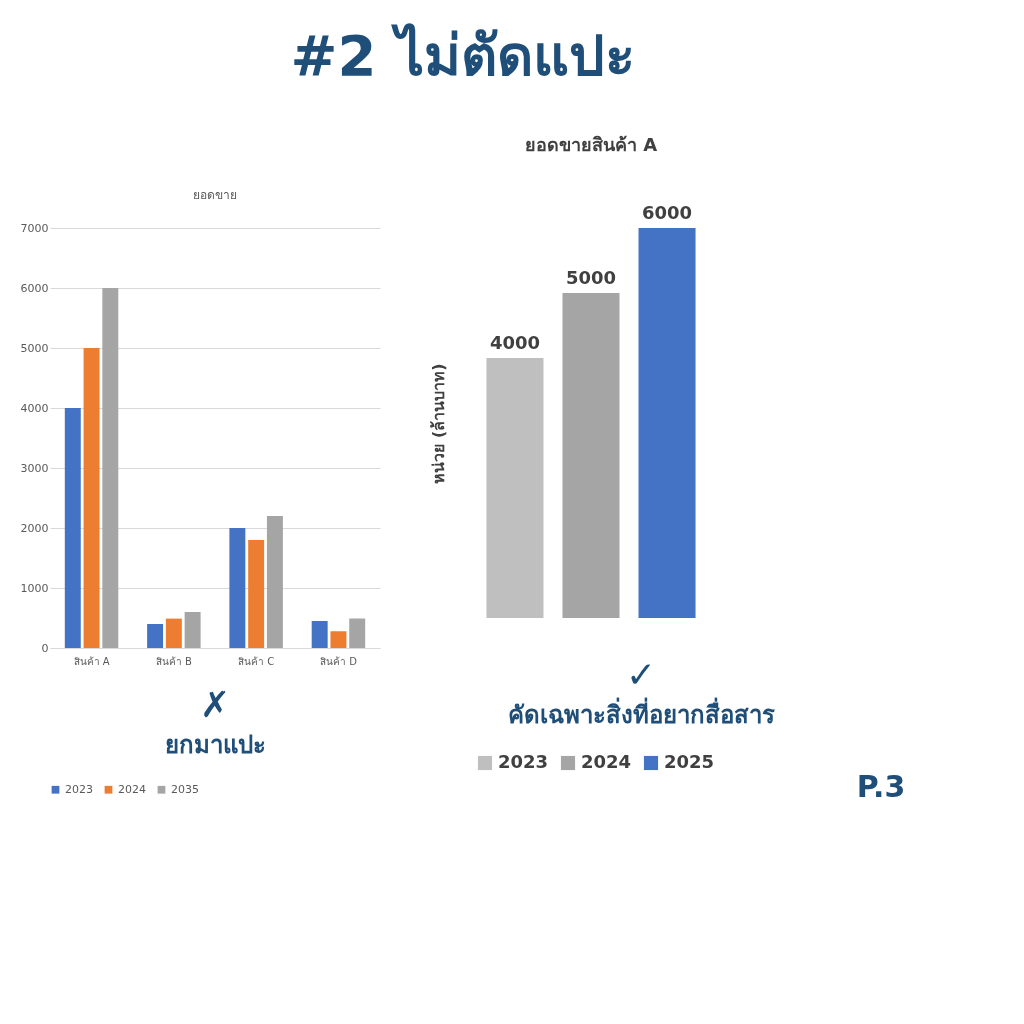  I want to click on x-tick-label: สินค้า A, so click(91, 661).